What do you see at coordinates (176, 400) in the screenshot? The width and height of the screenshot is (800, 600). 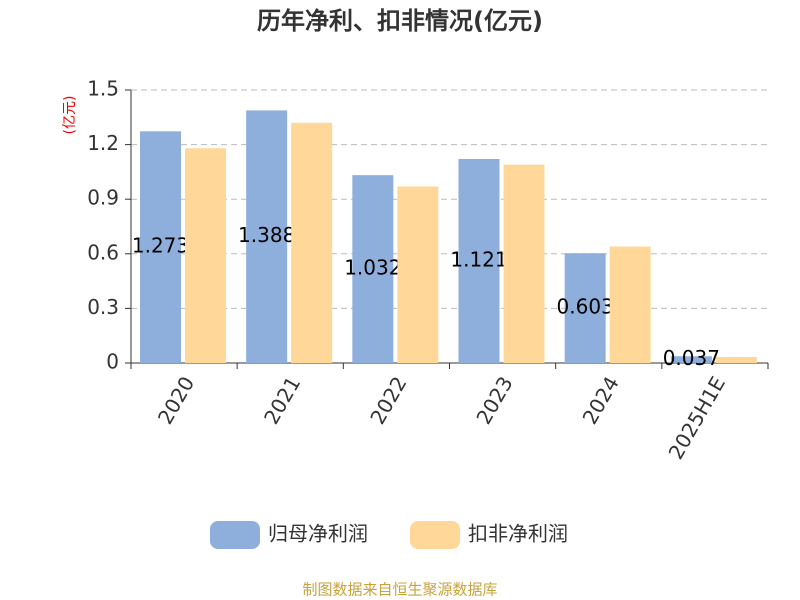 I see `x-tick-label: 2020` at bounding box center [176, 400].